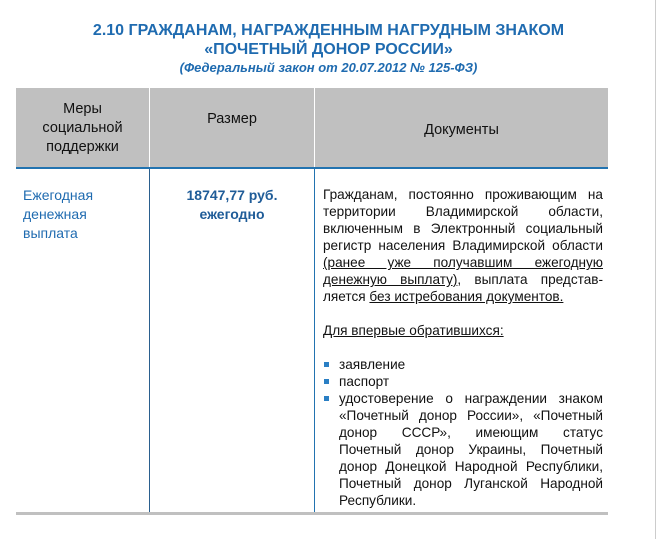 The height and width of the screenshot is (539, 657). I want to click on amount-value: 18747,77 руб., so click(232, 195).